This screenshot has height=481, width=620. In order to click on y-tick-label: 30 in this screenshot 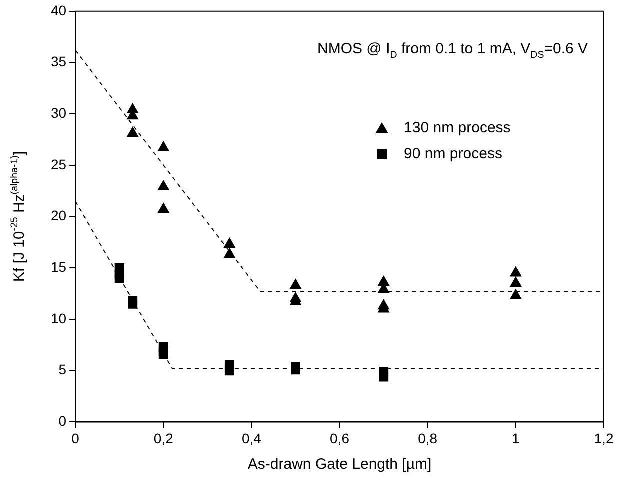, I will do `click(58, 112)`.